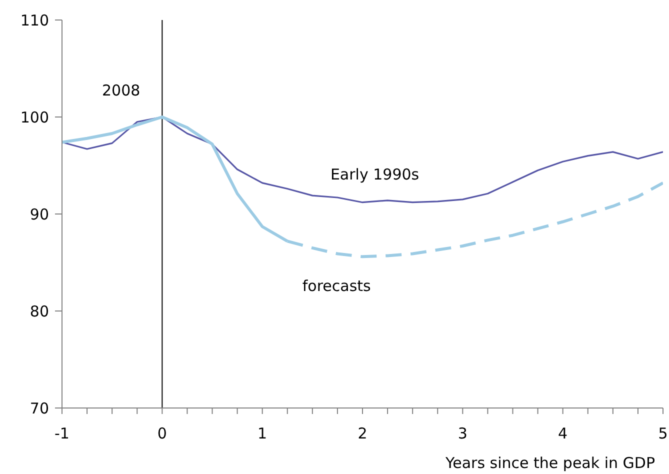 The height and width of the screenshot is (474, 669). I want to click on y-tick-label: 70, so click(39, 408).